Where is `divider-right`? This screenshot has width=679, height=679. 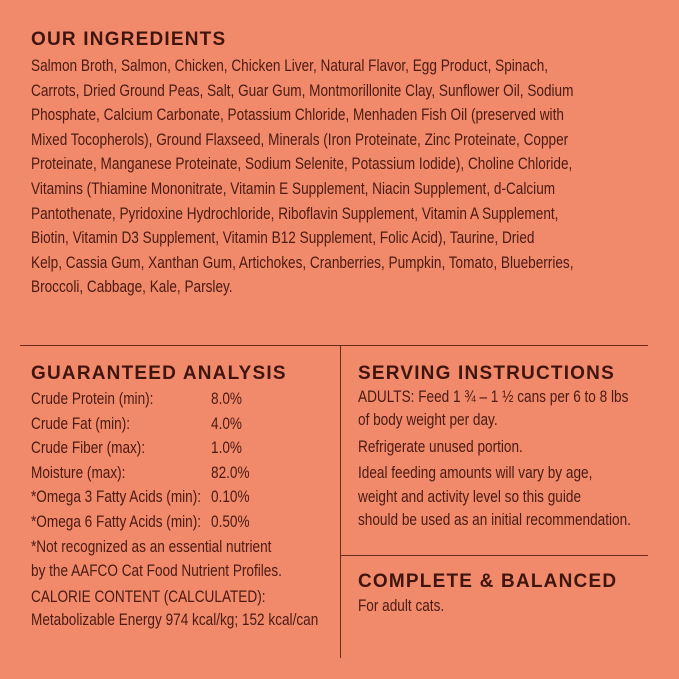
divider-right is located at coordinates (494, 555).